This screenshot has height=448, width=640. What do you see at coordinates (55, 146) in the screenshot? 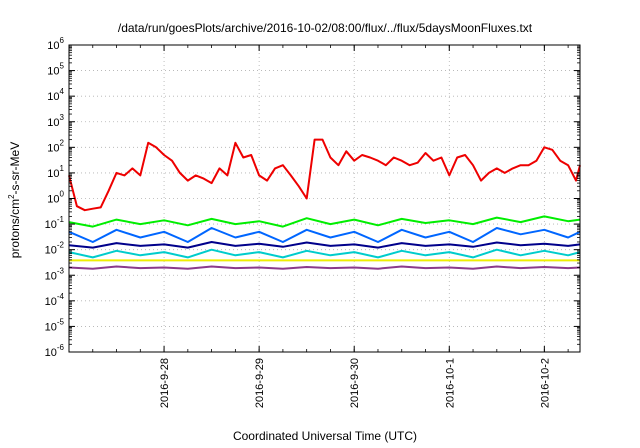
I see `y-tick-label: 10²` at bounding box center [55, 146].